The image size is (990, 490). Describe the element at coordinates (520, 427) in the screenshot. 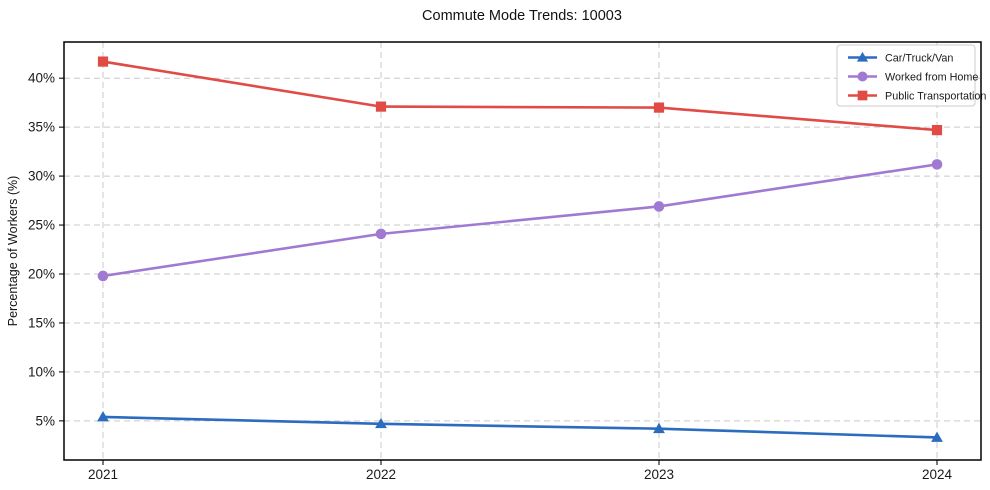

I see `series-line-car-truck-van` at that location.